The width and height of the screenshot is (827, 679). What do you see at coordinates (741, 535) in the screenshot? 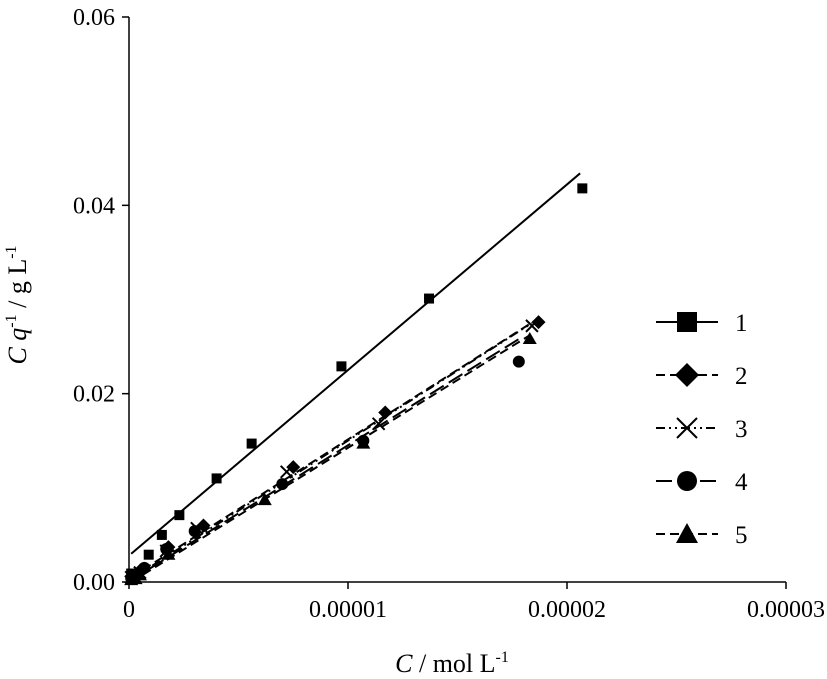
I see `legend-label-5: 5` at bounding box center [741, 535].